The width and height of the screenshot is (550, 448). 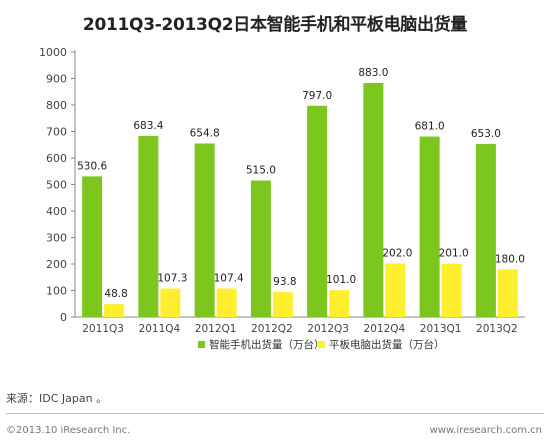 What do you see at coordinates (56, 158) in the screenshot?
I see `y-tick-label: 600` at bounding box center [56, 158].